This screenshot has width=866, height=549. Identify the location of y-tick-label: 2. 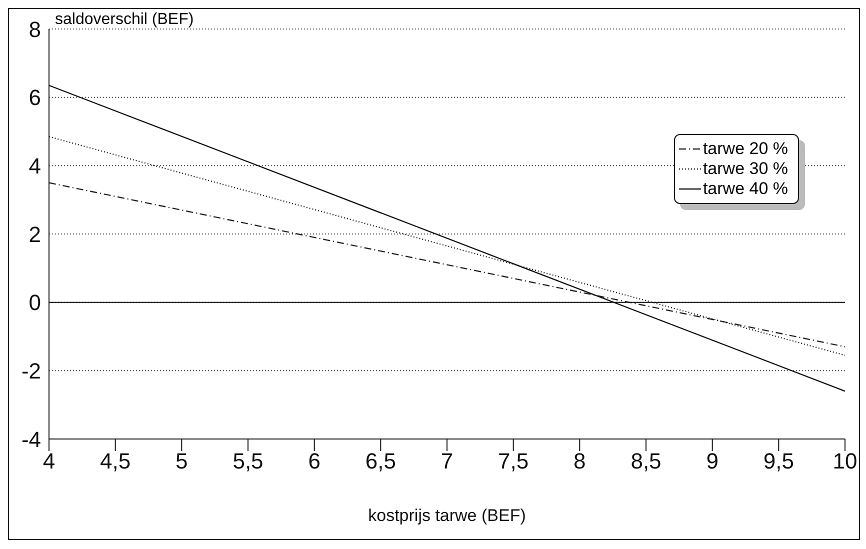
(34, 234).